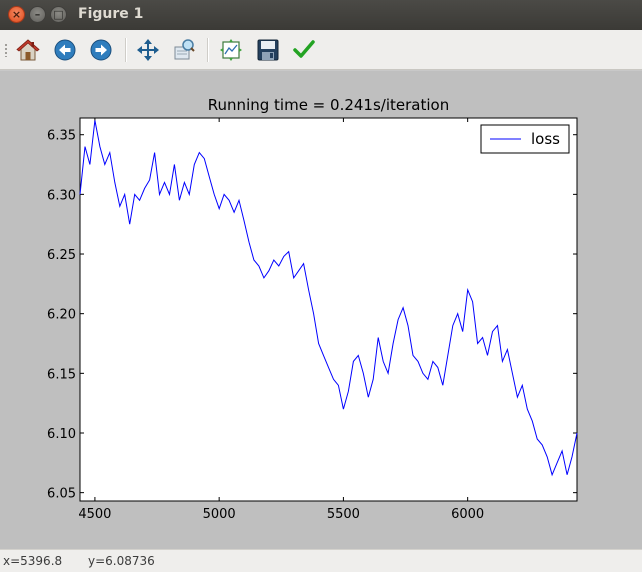  I want to click on subplots-button, so click(231, 50).